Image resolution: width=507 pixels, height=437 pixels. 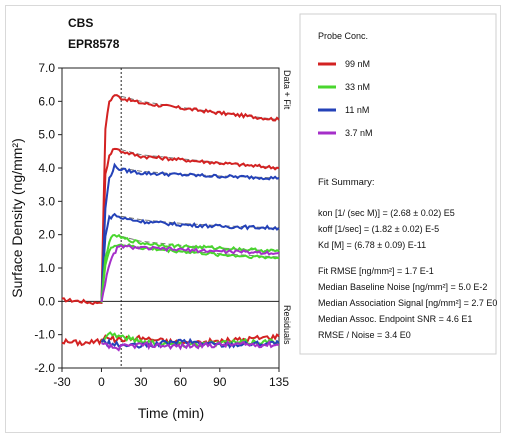 I want to click on legend-title: Probe Conc., so click(x=343, y=36).